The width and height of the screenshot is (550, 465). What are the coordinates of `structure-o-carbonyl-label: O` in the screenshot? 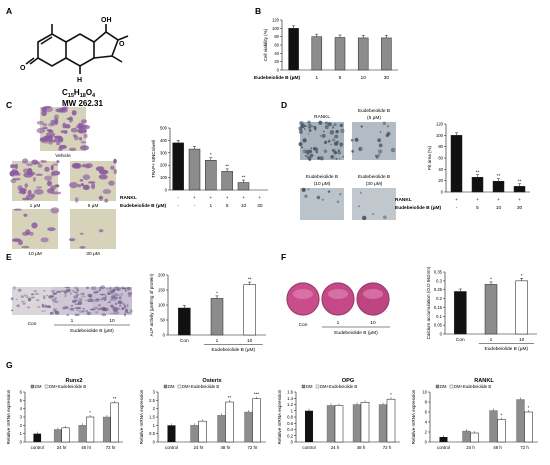 It's located at (23, 68).